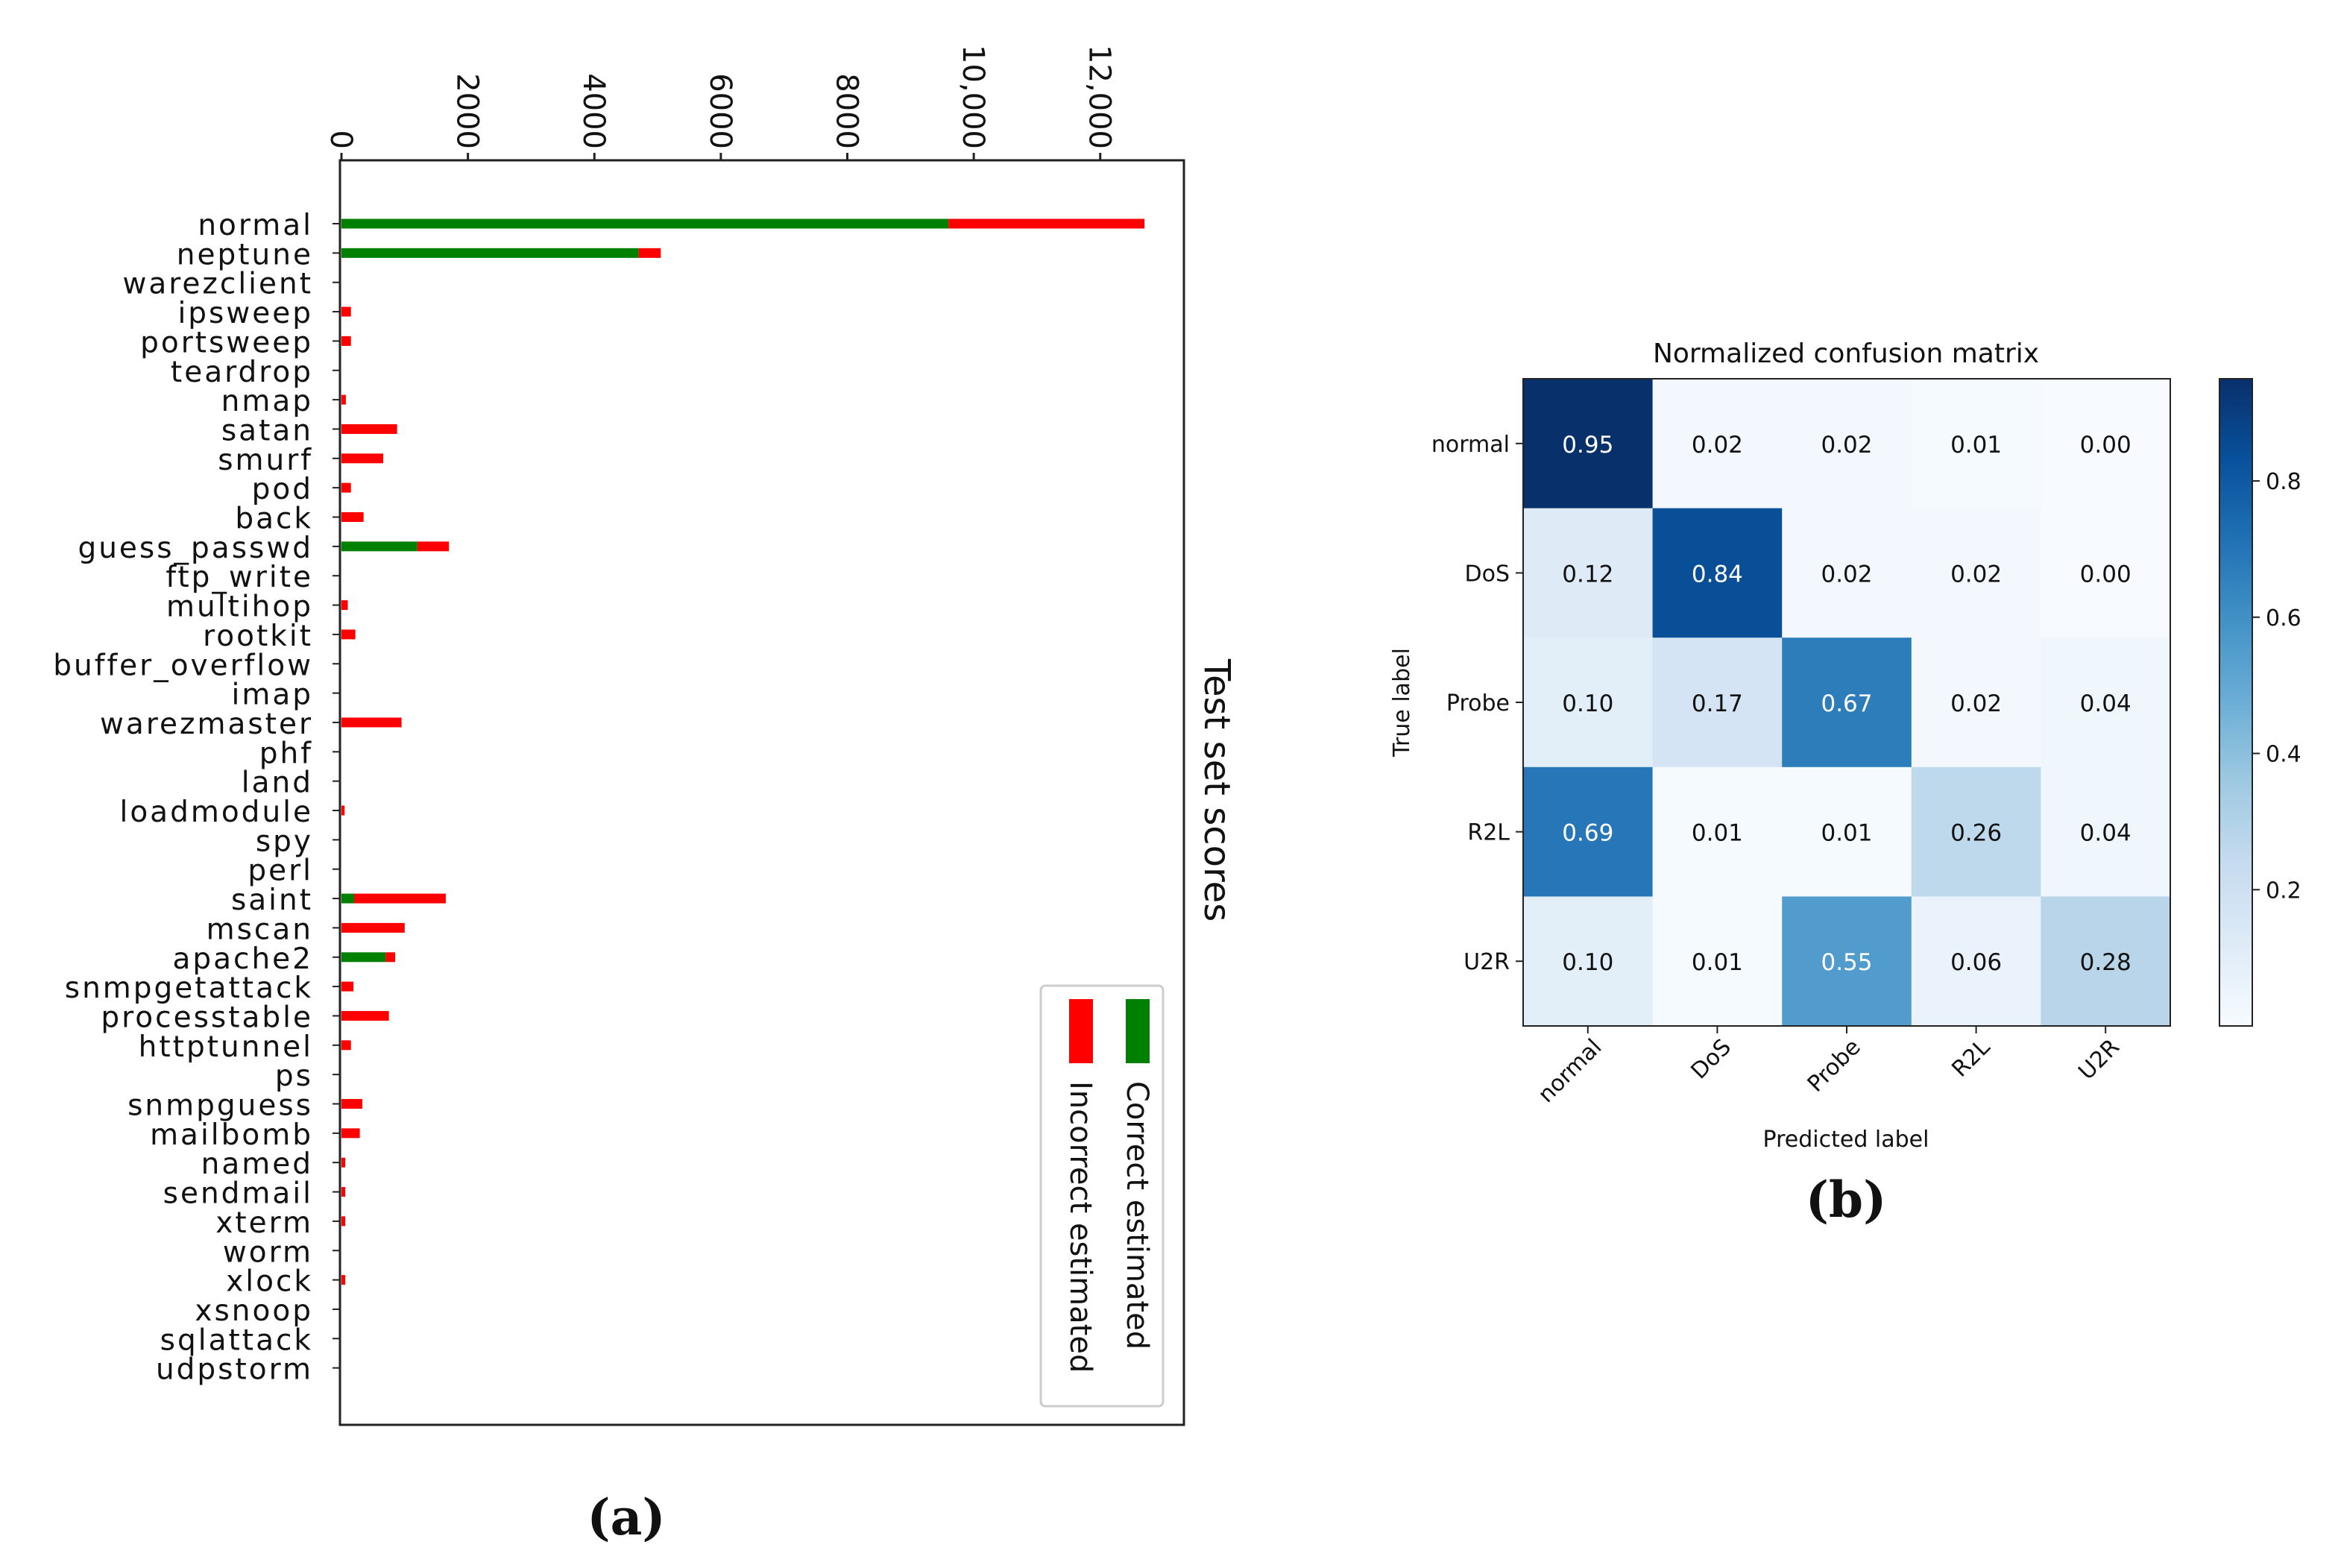 Image resolution: width=2341 pixels, height=1568 pixels. I want to click on y-category-label: buffer_overflow, so click(183, 665).